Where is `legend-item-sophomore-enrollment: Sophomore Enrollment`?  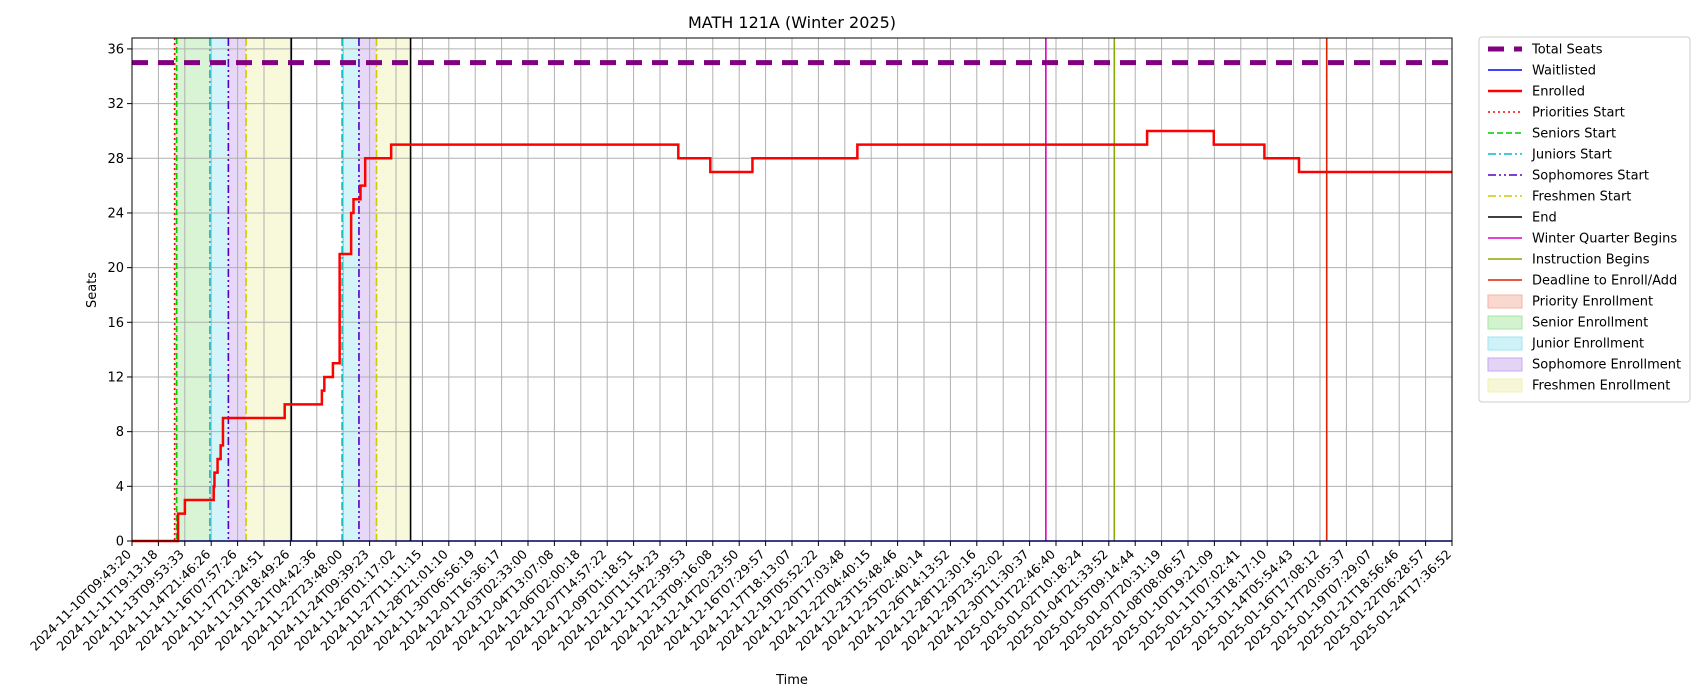
legend-item-sophomore-enrollment: Sophomore Enrollment is located at coordinates (1584, 365).